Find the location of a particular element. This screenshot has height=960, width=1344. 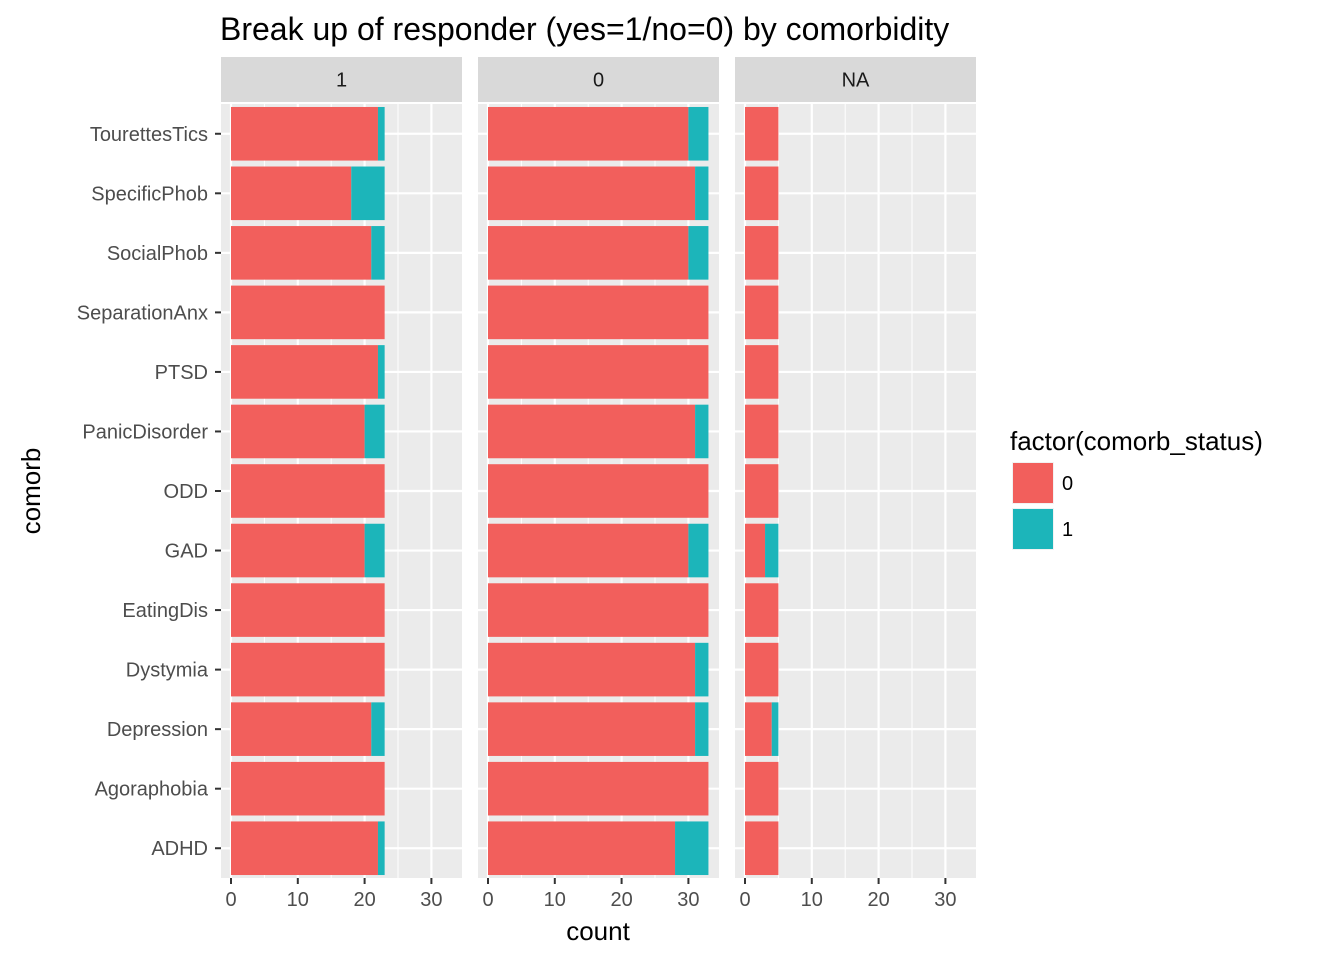

legend: factor(comorb_status) 0 1 is located at coordinates (1136, 488).